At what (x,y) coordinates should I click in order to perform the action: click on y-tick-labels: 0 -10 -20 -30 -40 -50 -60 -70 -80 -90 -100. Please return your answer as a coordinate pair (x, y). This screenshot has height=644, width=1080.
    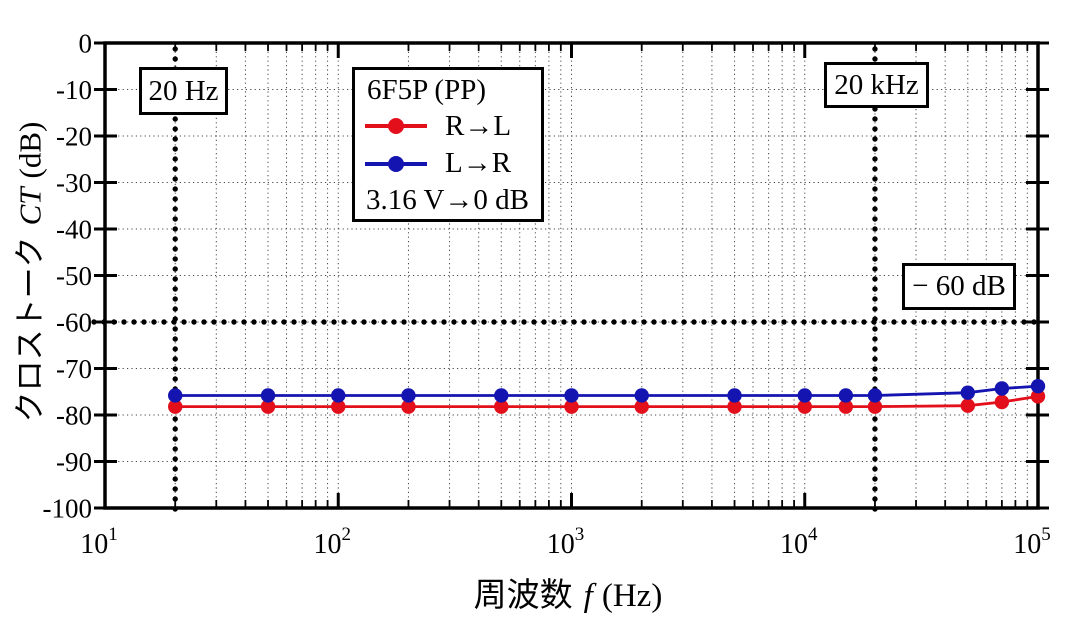
    Looking at the image, I should click on (68, 276).